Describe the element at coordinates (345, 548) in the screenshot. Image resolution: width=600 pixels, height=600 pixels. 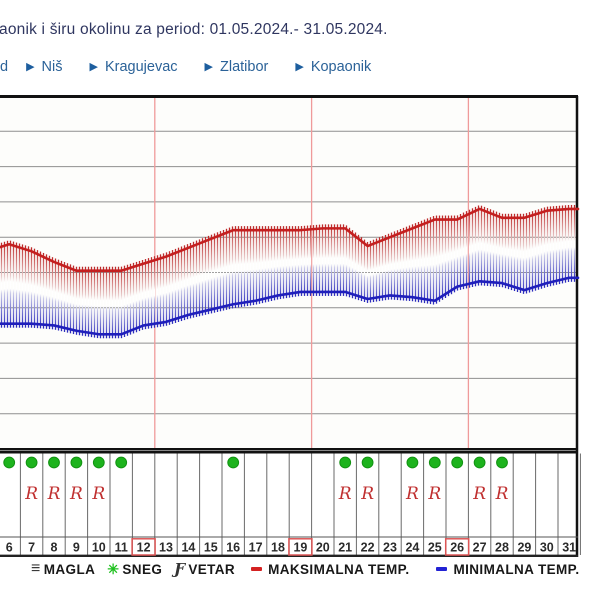
I see `day-number: 21` at that location.